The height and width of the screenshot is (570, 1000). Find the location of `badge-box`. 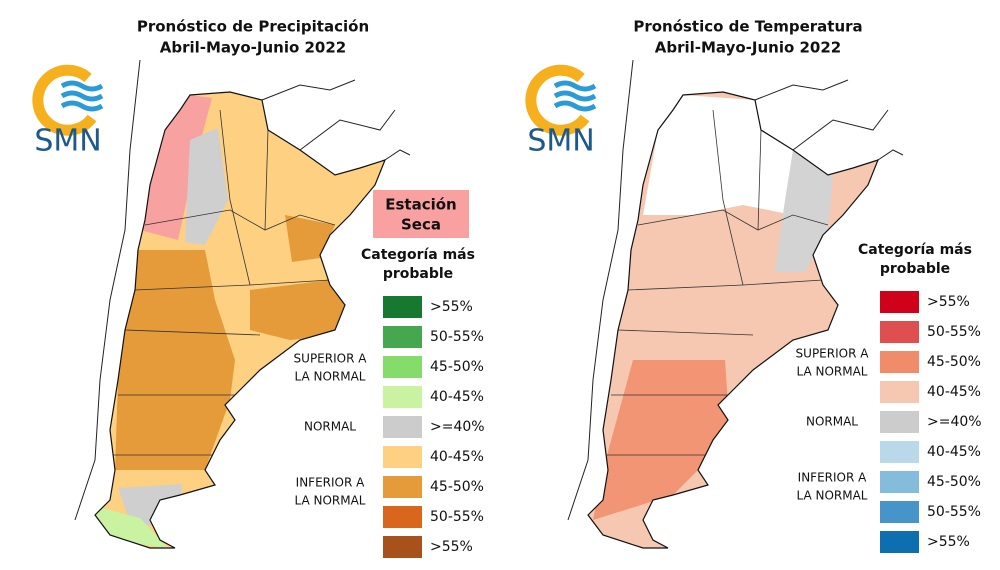

badge-box is located at coordinates (421, 214).